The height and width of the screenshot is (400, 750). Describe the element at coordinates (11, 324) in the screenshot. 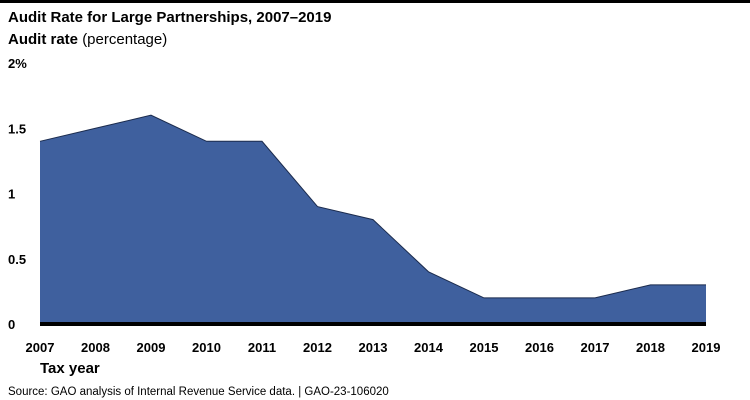

I see `y-tick-label: 0` at that location.